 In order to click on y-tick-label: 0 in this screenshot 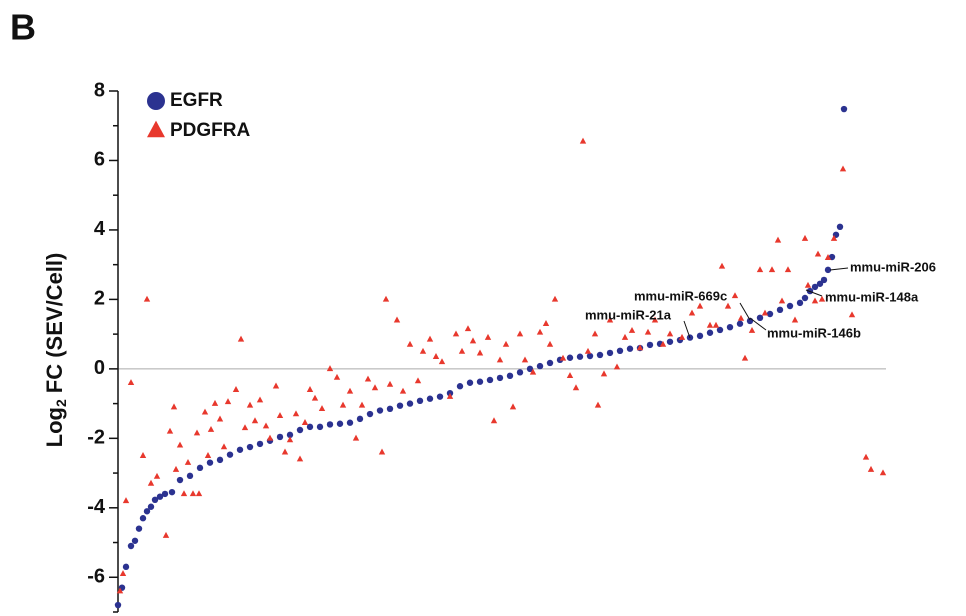, I will do `click(99, 368)`.